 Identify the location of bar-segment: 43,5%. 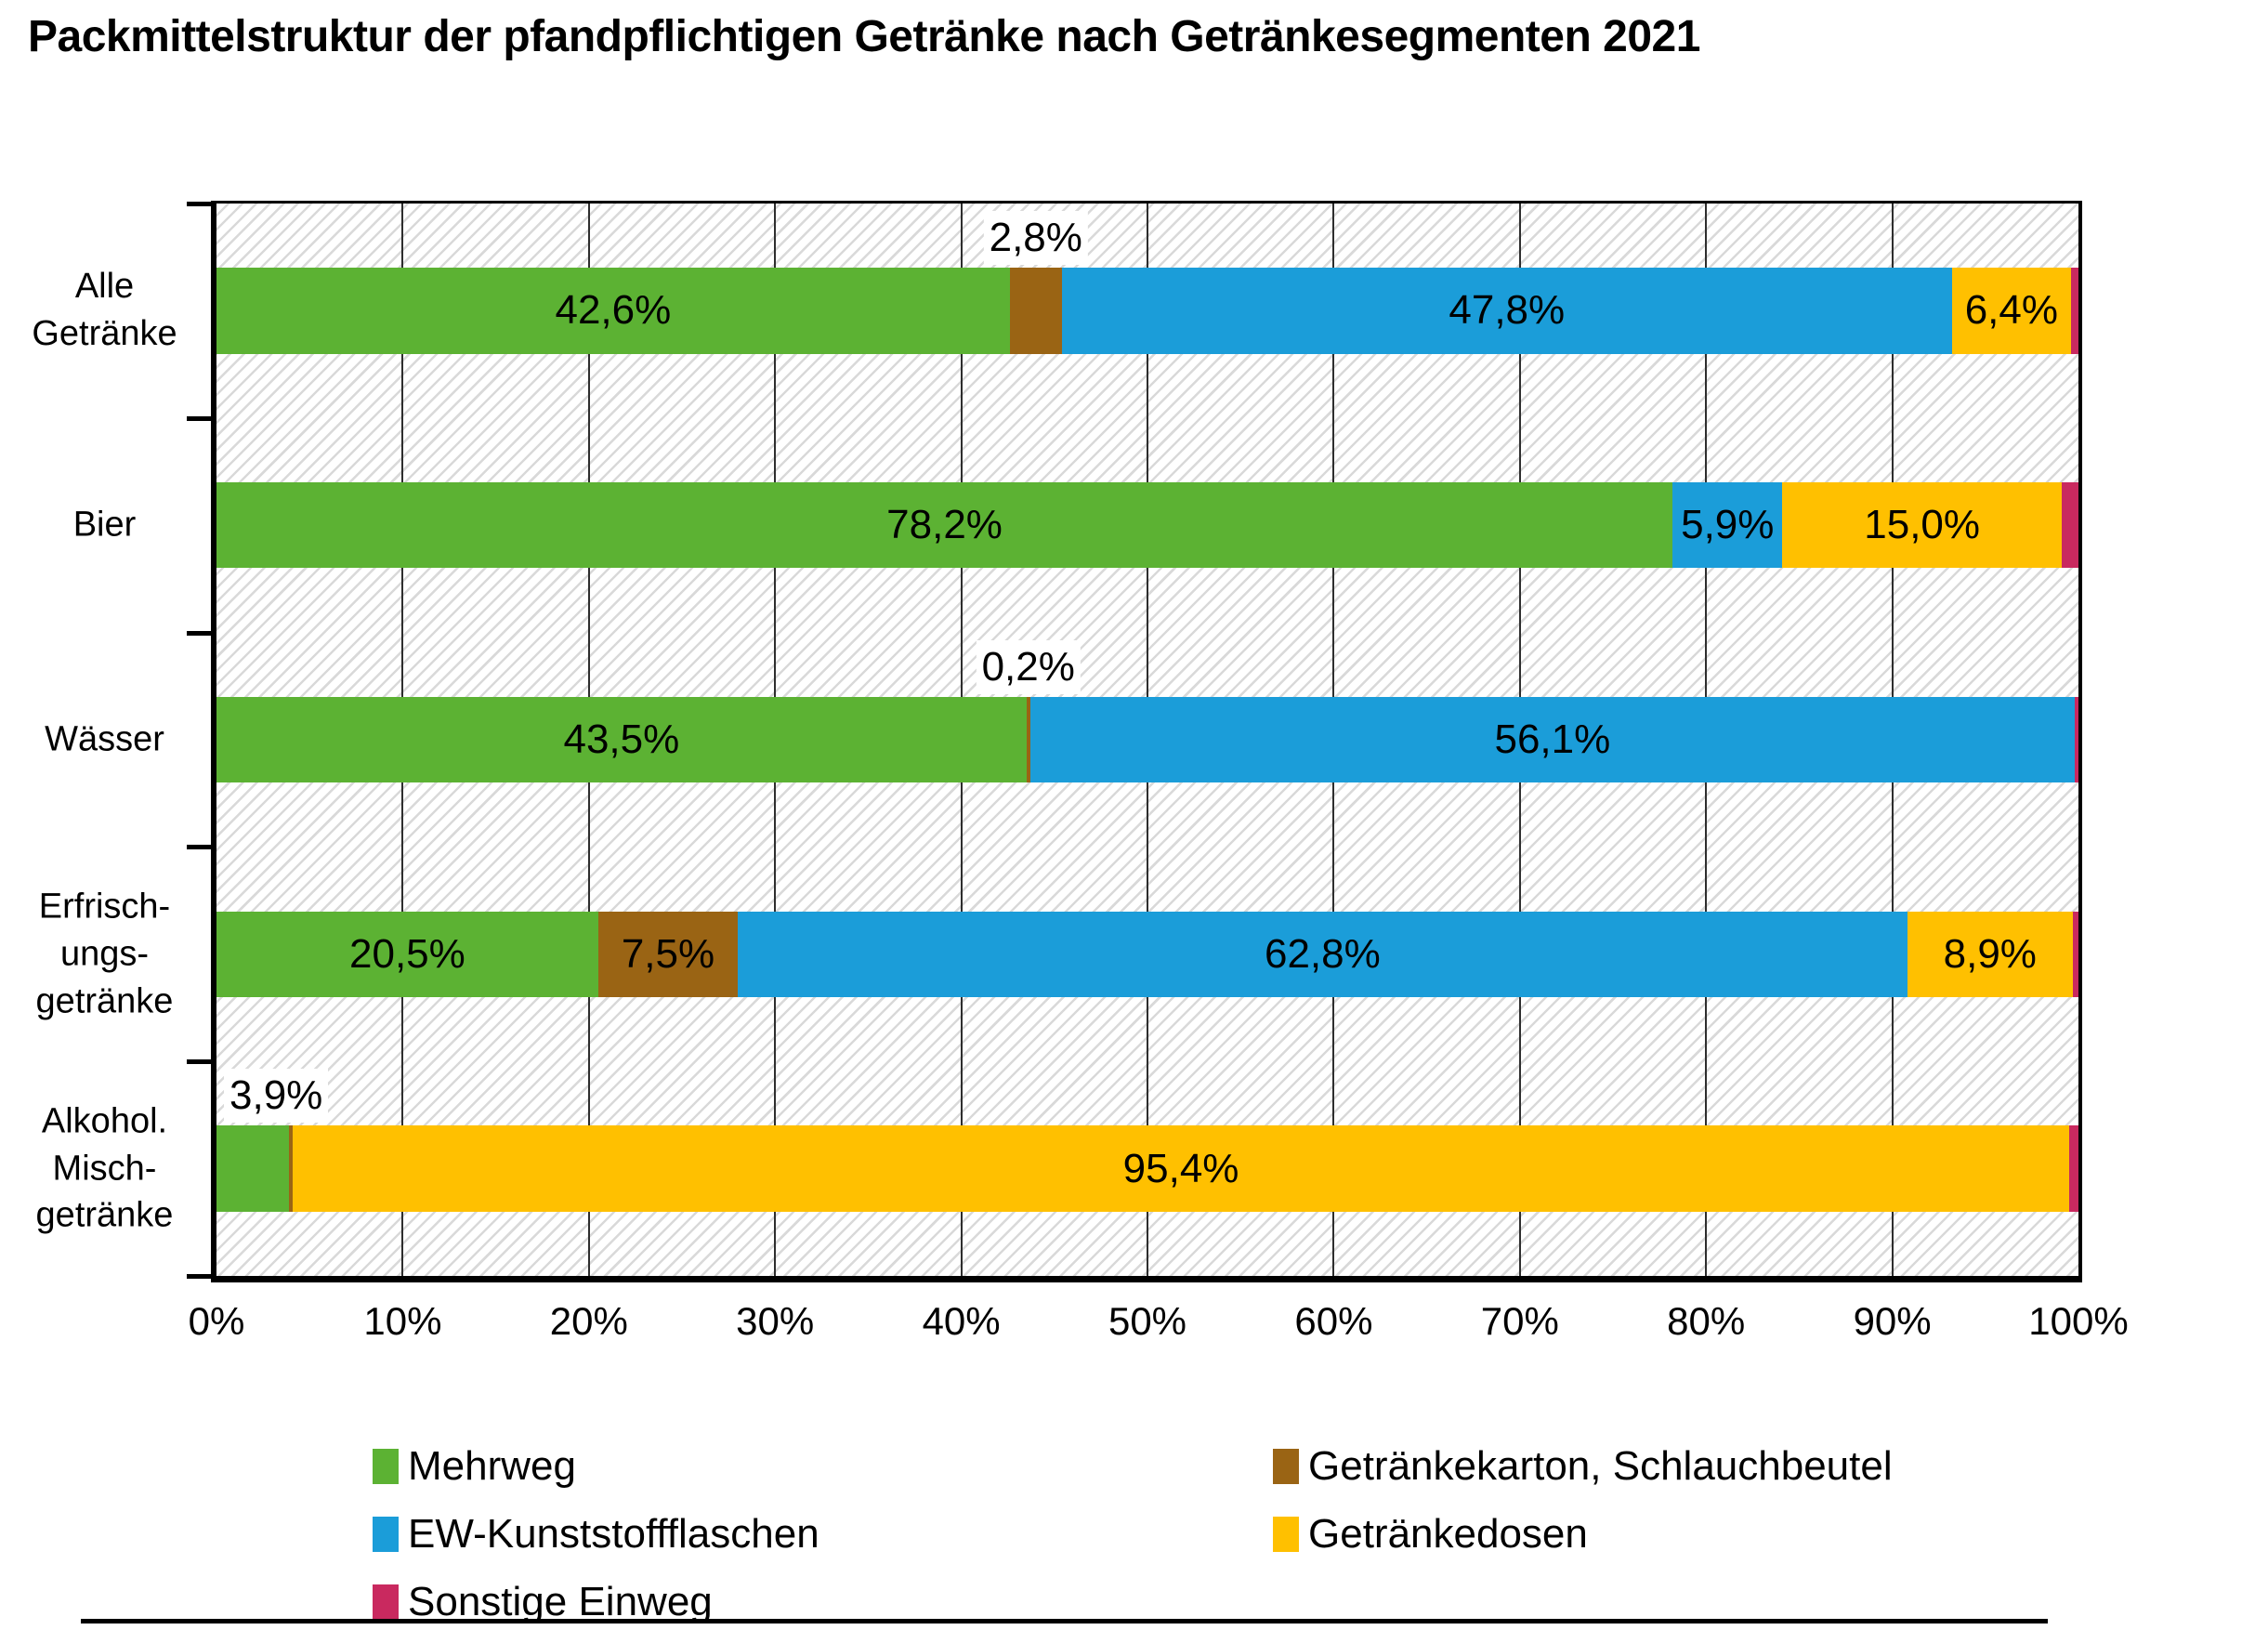
(621, 739).